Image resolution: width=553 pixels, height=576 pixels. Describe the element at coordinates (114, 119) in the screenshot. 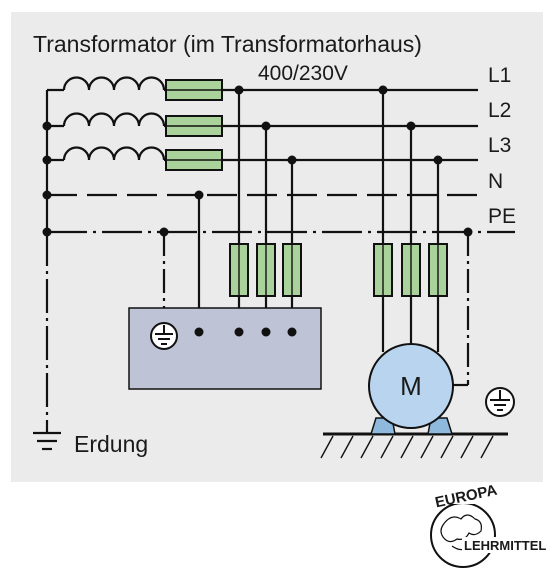

I see `winding-l2-coil` at that location.